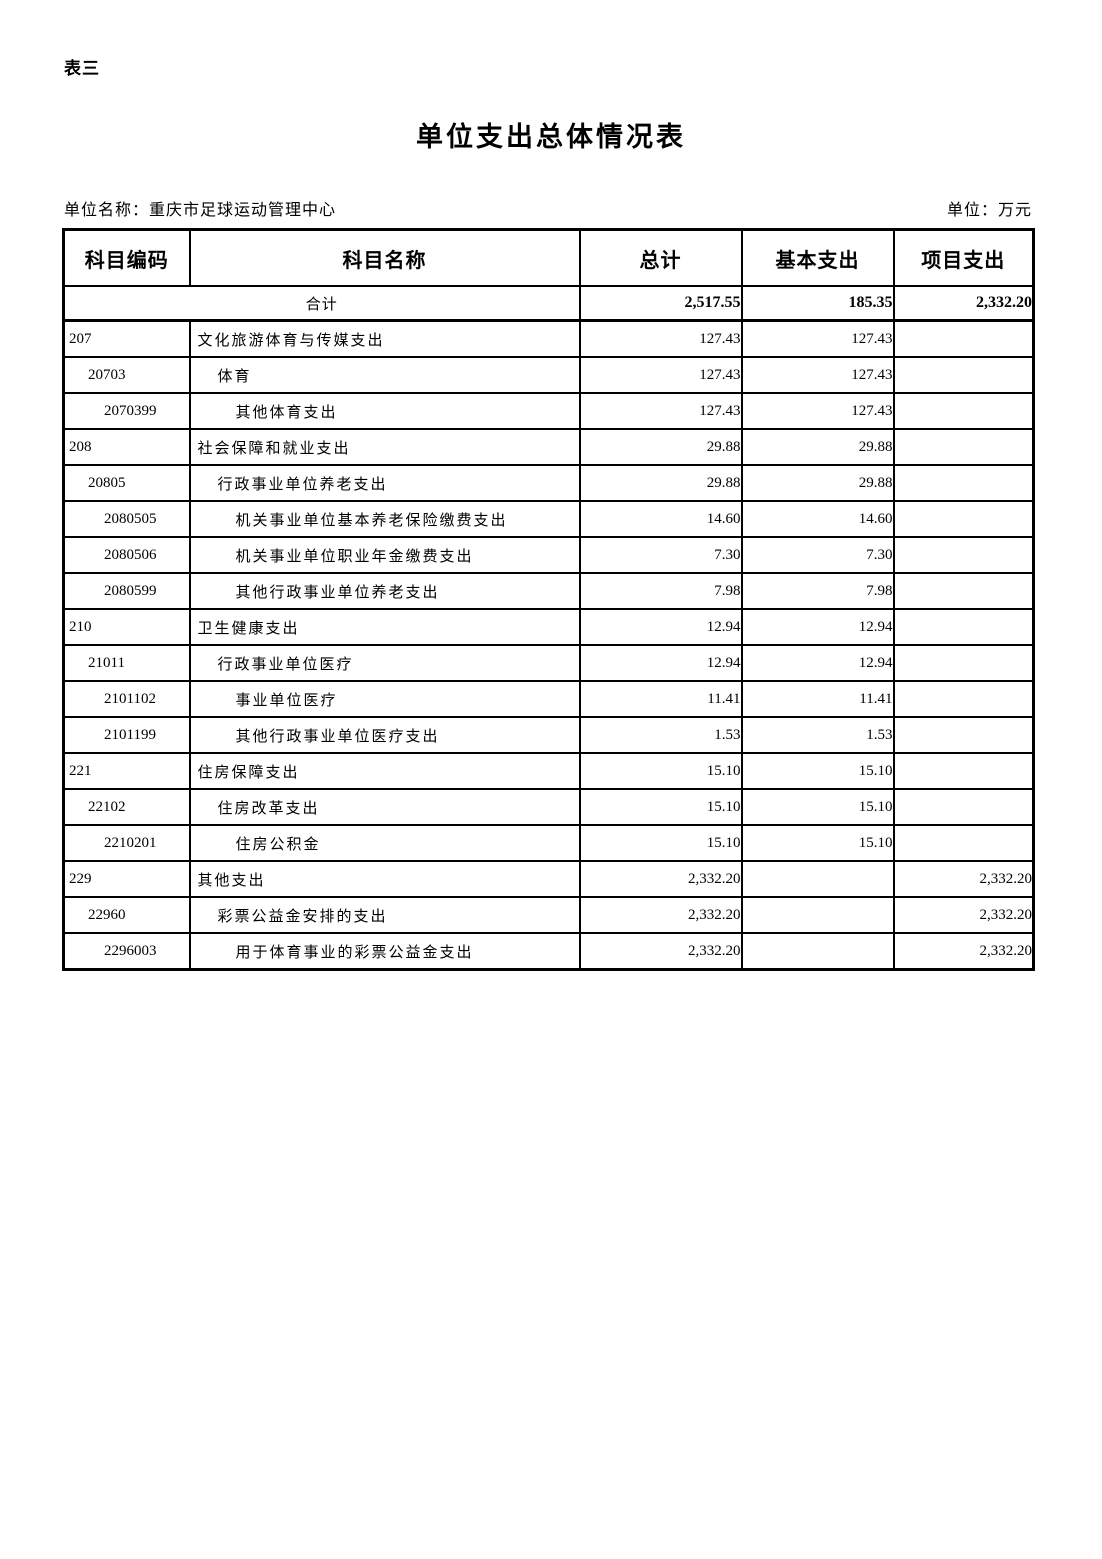 The width and height of the screenshot is (1102, 1559). Describe the element at coordinates (126, 771) in the screenshot. I see `subject-code-cell: 221` at that location.